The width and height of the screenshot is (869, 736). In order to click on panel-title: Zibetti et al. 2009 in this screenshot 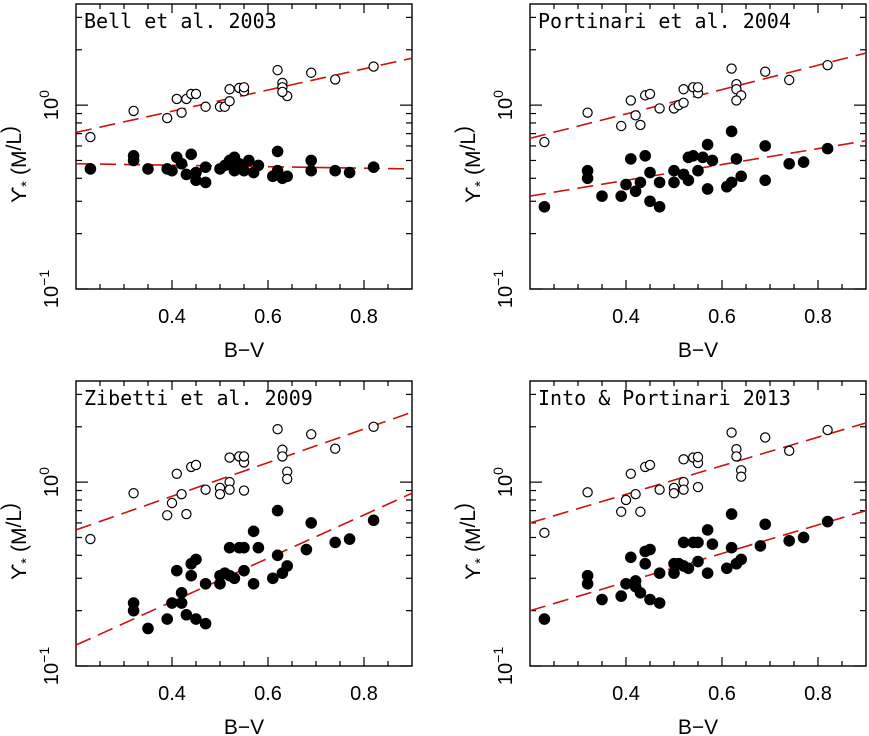, I will do `click(198, 398)`.